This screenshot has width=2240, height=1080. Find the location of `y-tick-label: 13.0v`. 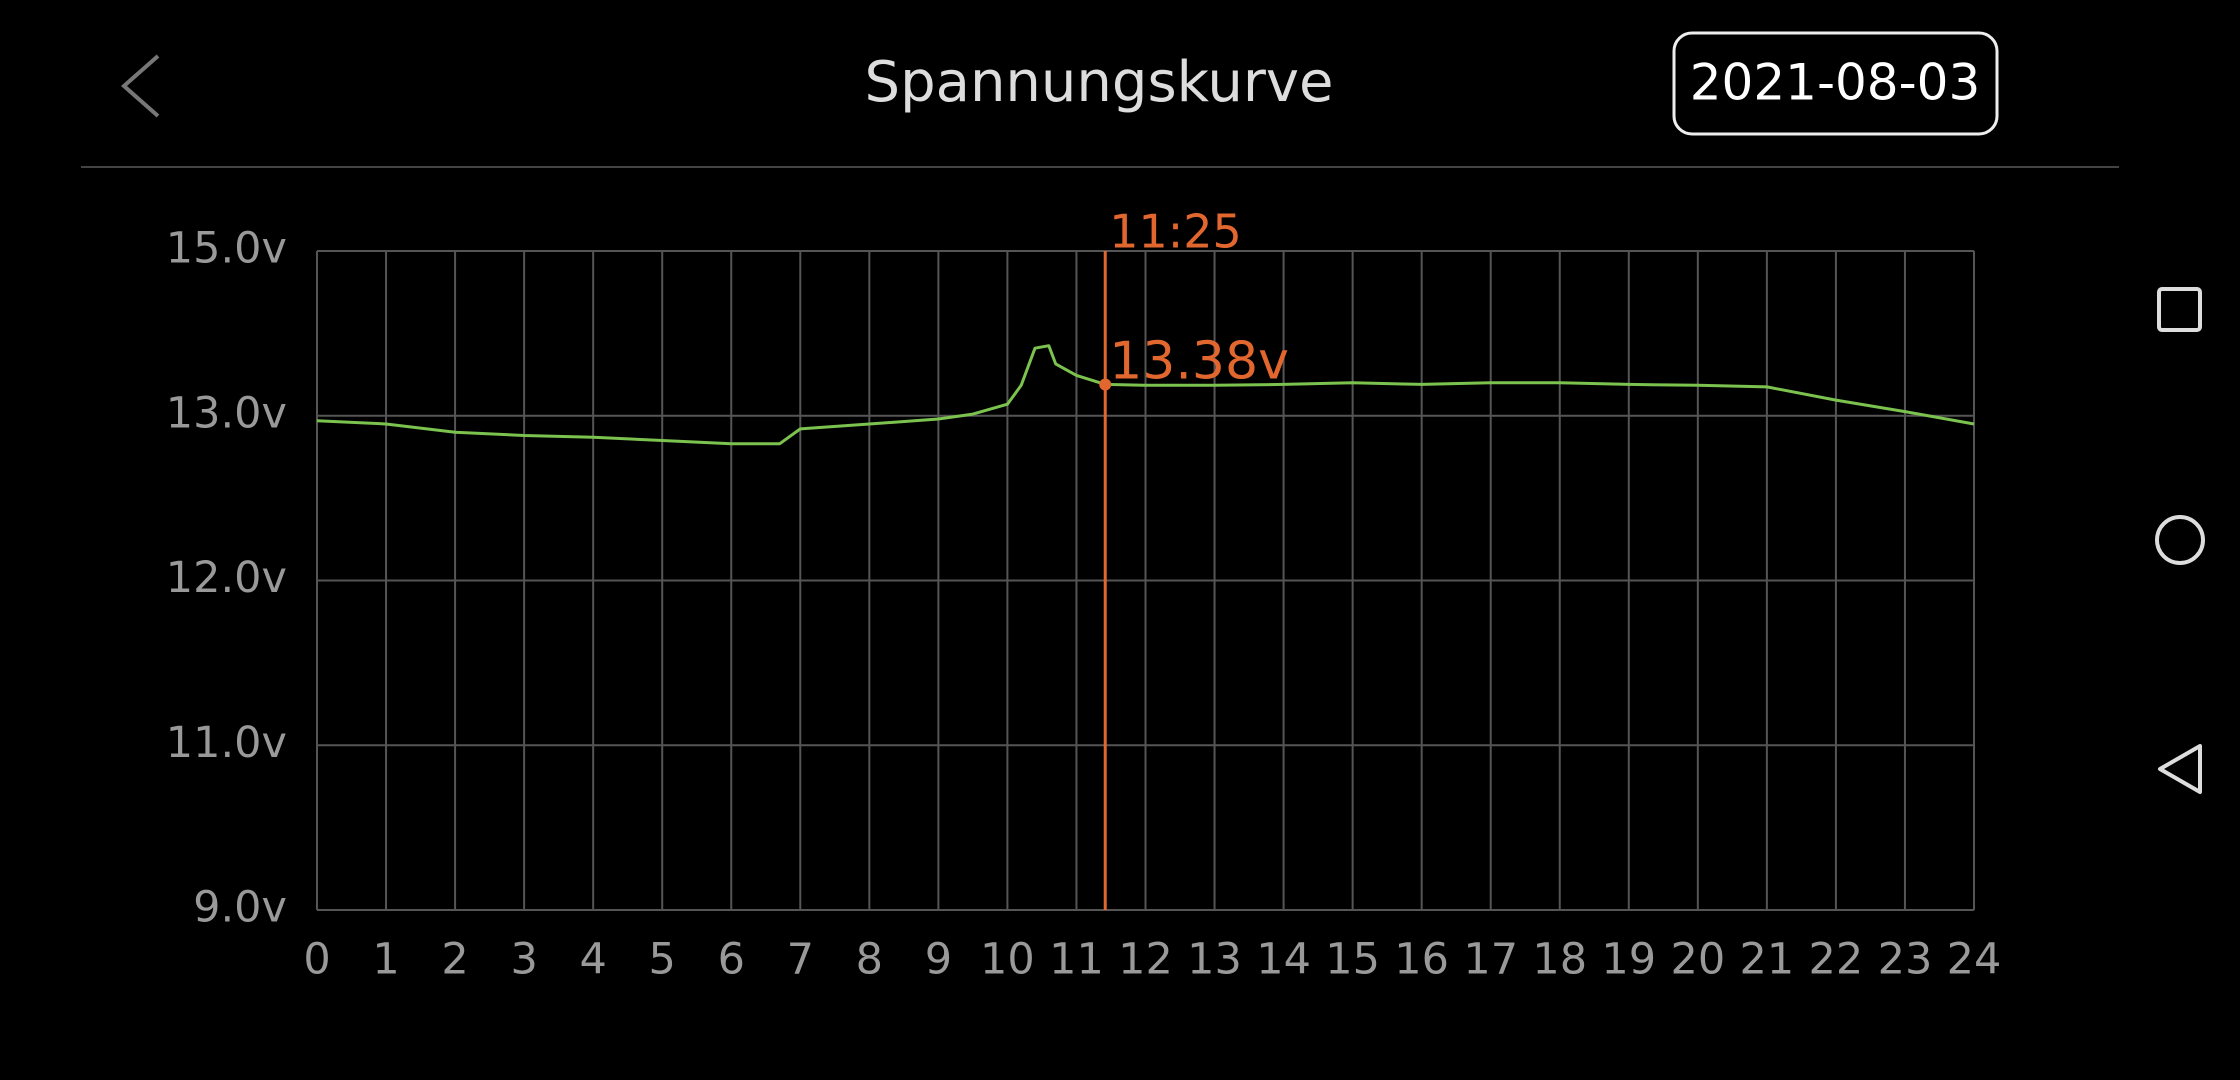

y-tick-label: 13.0v is located at coordinates (226, 413).